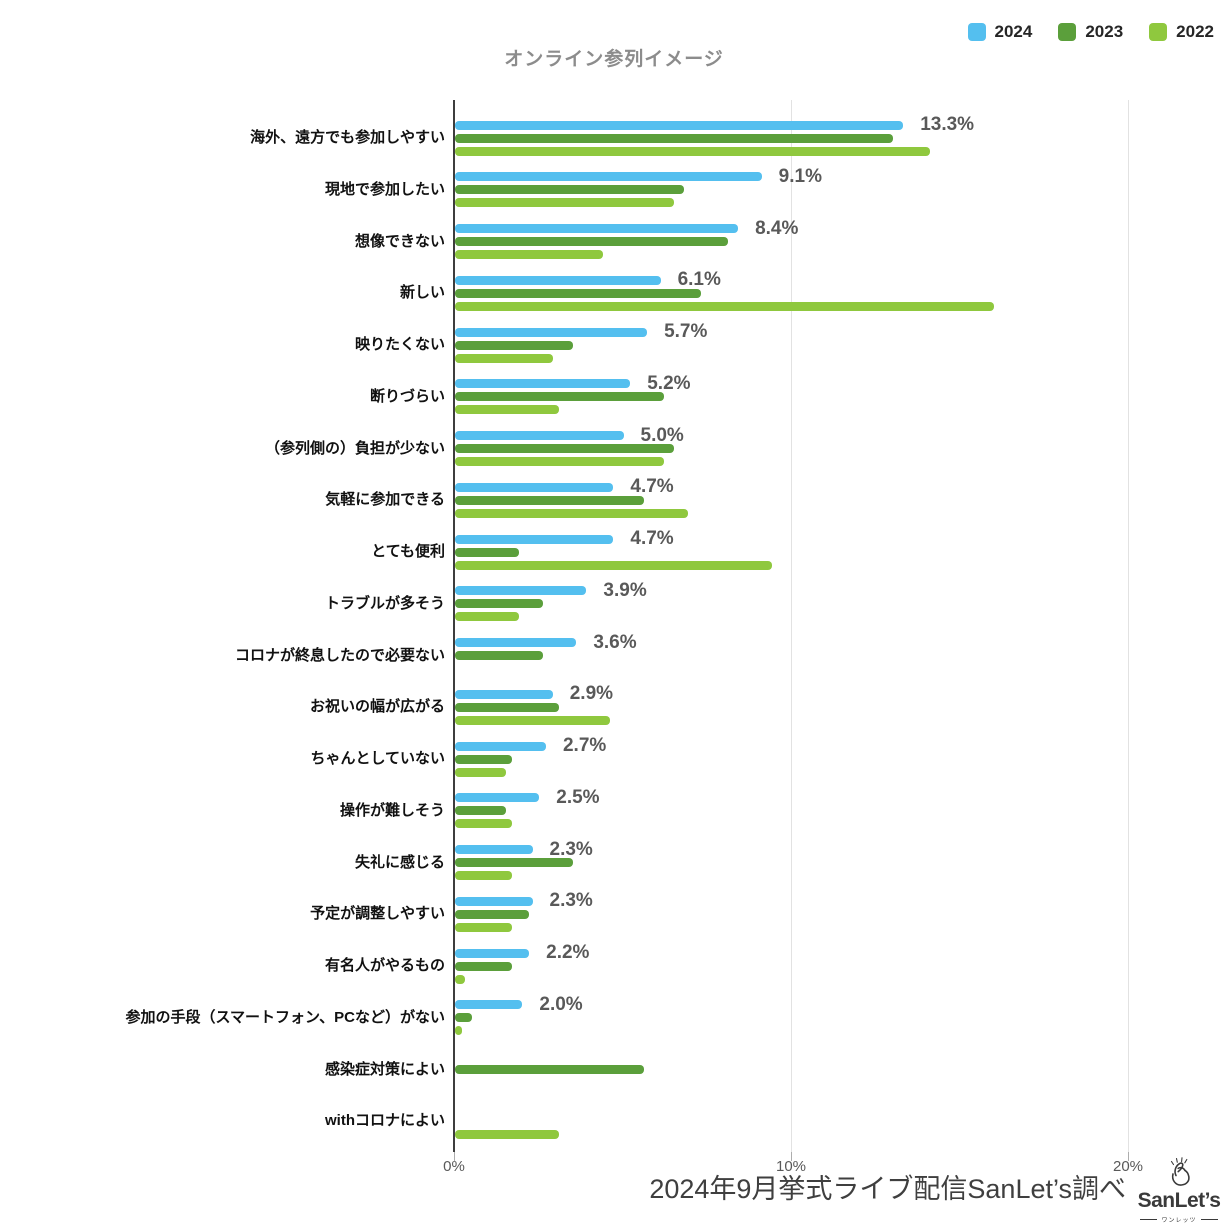 This screenshot has width=1228, height=1230. What do you see at coordinates (384, 1069) in the screenshot?
I see `category-label: 感染症対策によい` at bounding box center [384, 1069].